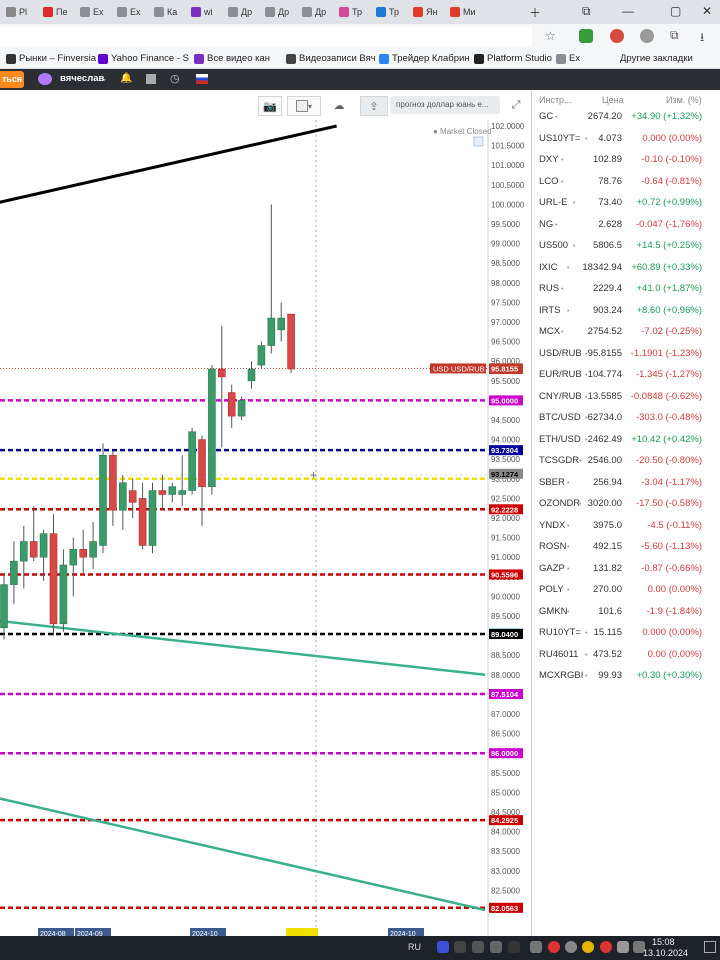 The image size is (720, 960). Describe the element at coordinates (535, 13) in the screenshot. I see `plus-icon: ＋` at that location.